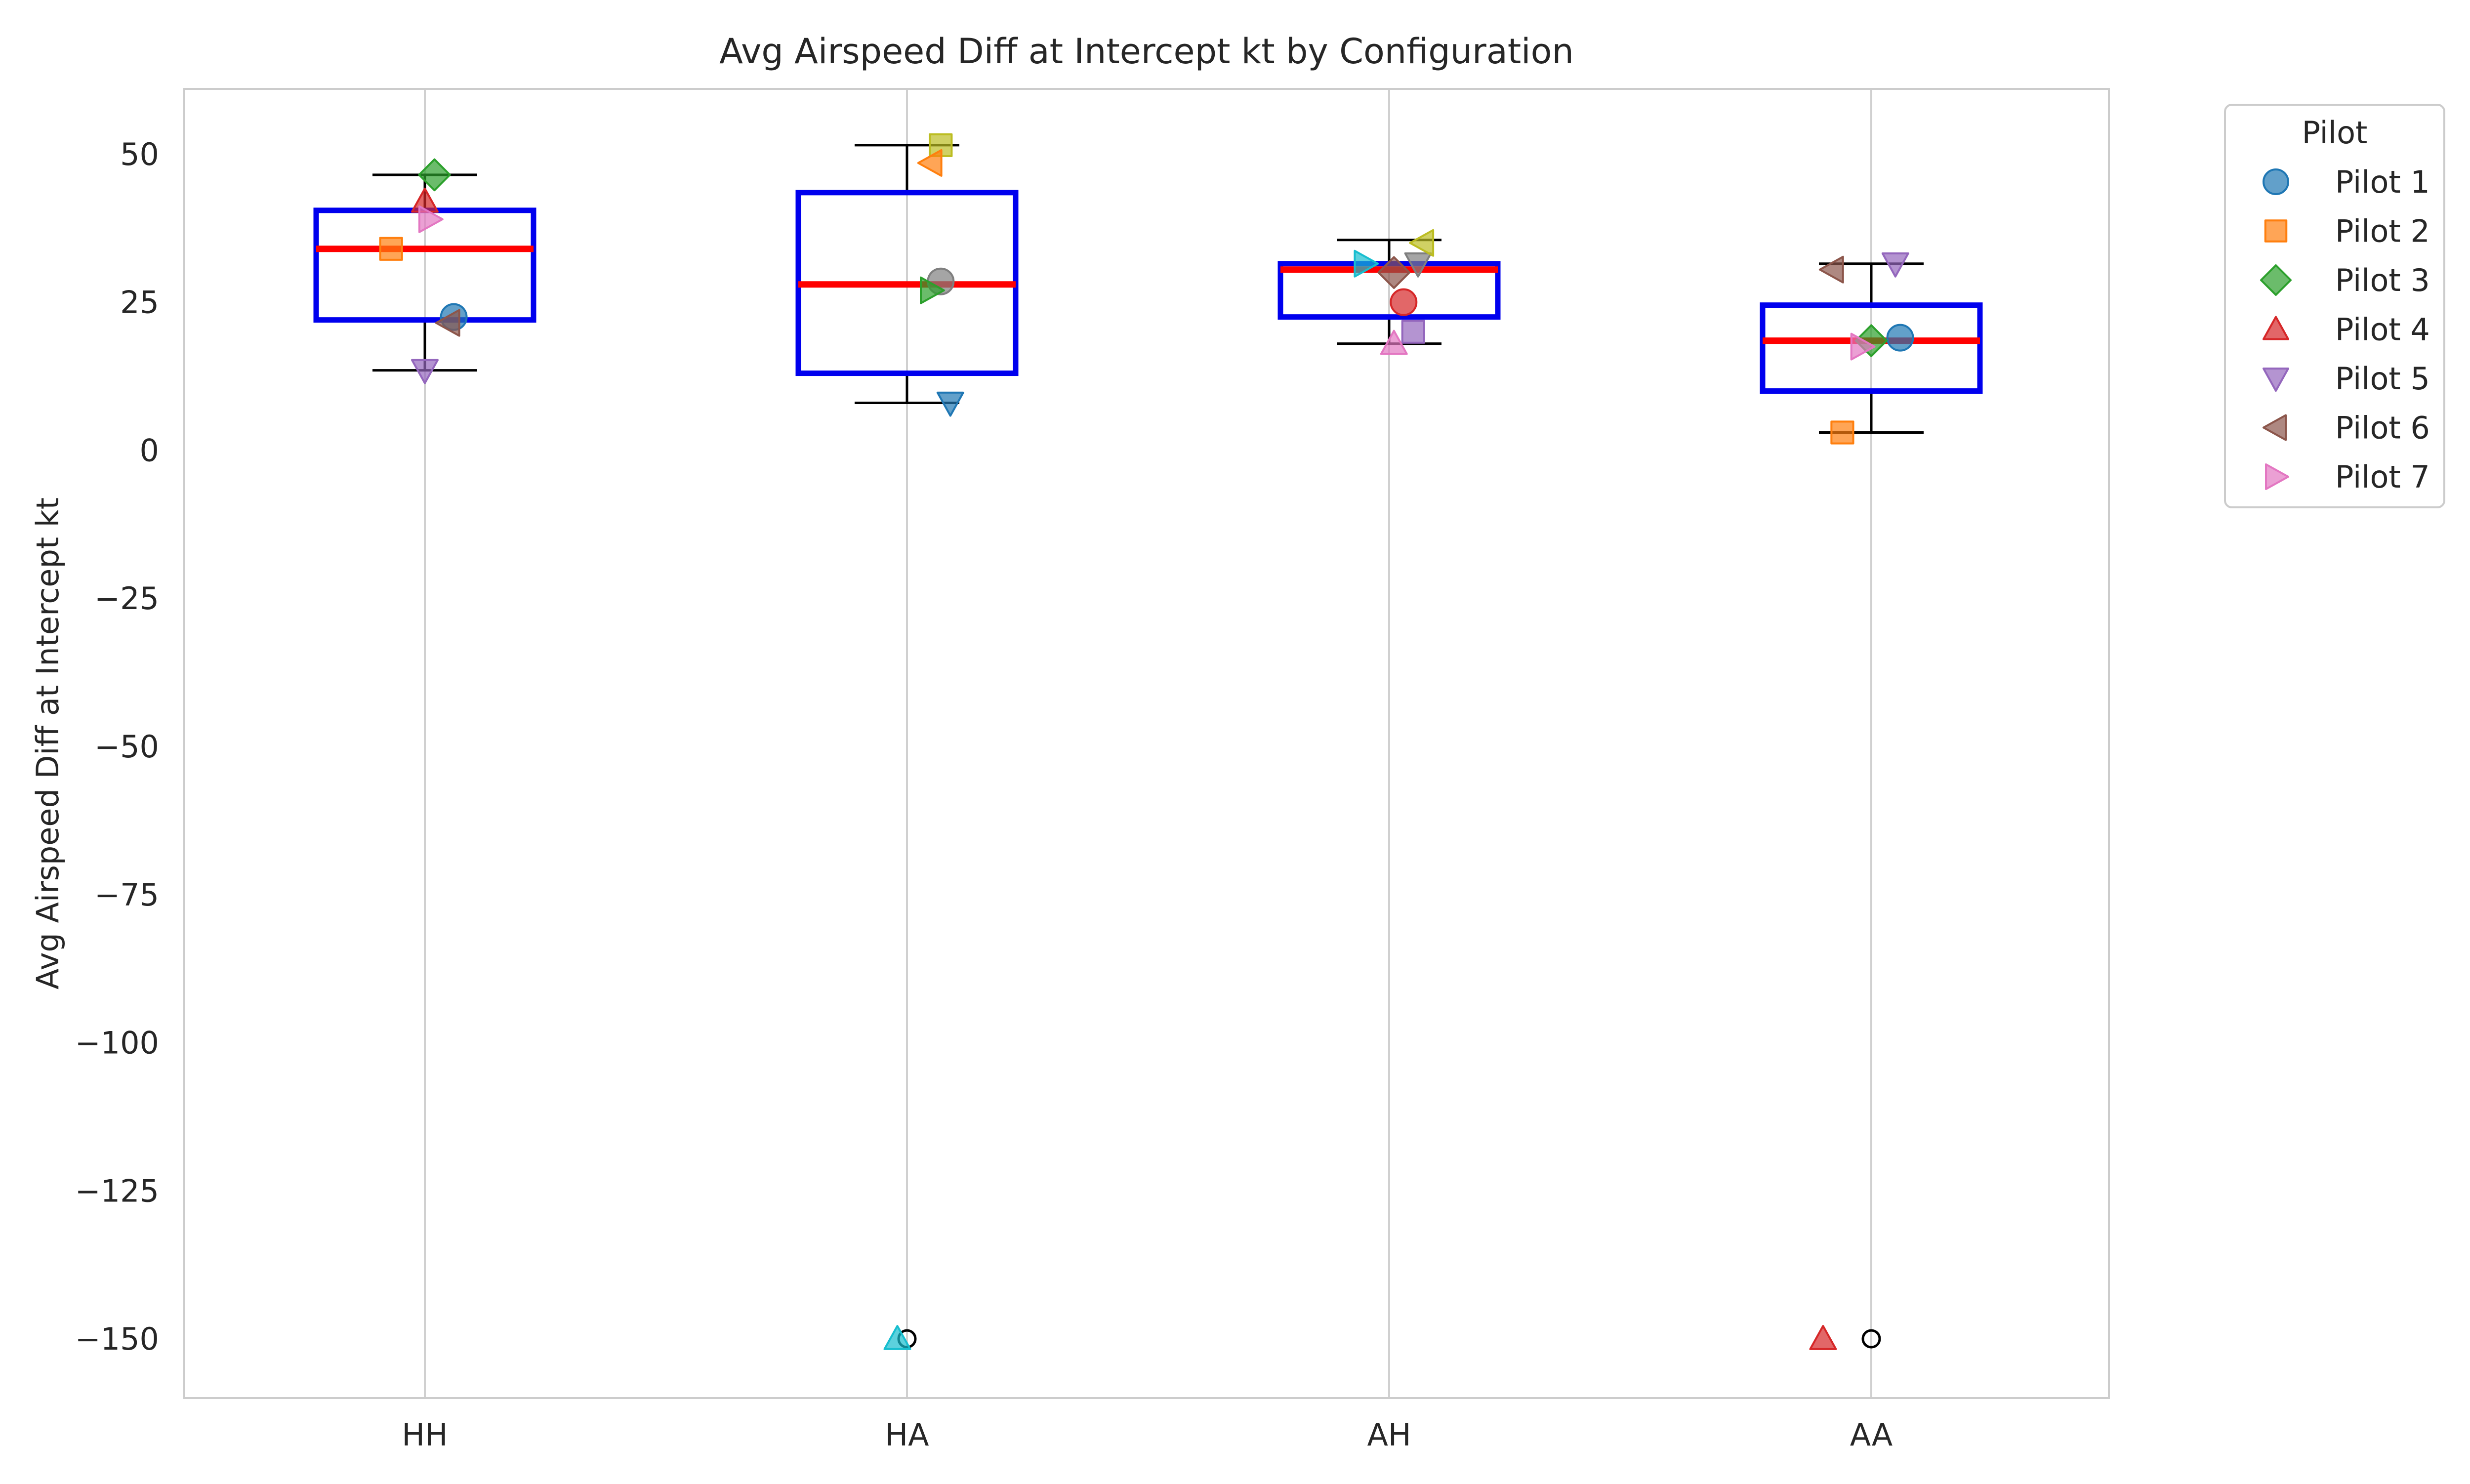 The image size is (2470, 1484). I want to click on y-tick-label: −50, so click(127, 747).